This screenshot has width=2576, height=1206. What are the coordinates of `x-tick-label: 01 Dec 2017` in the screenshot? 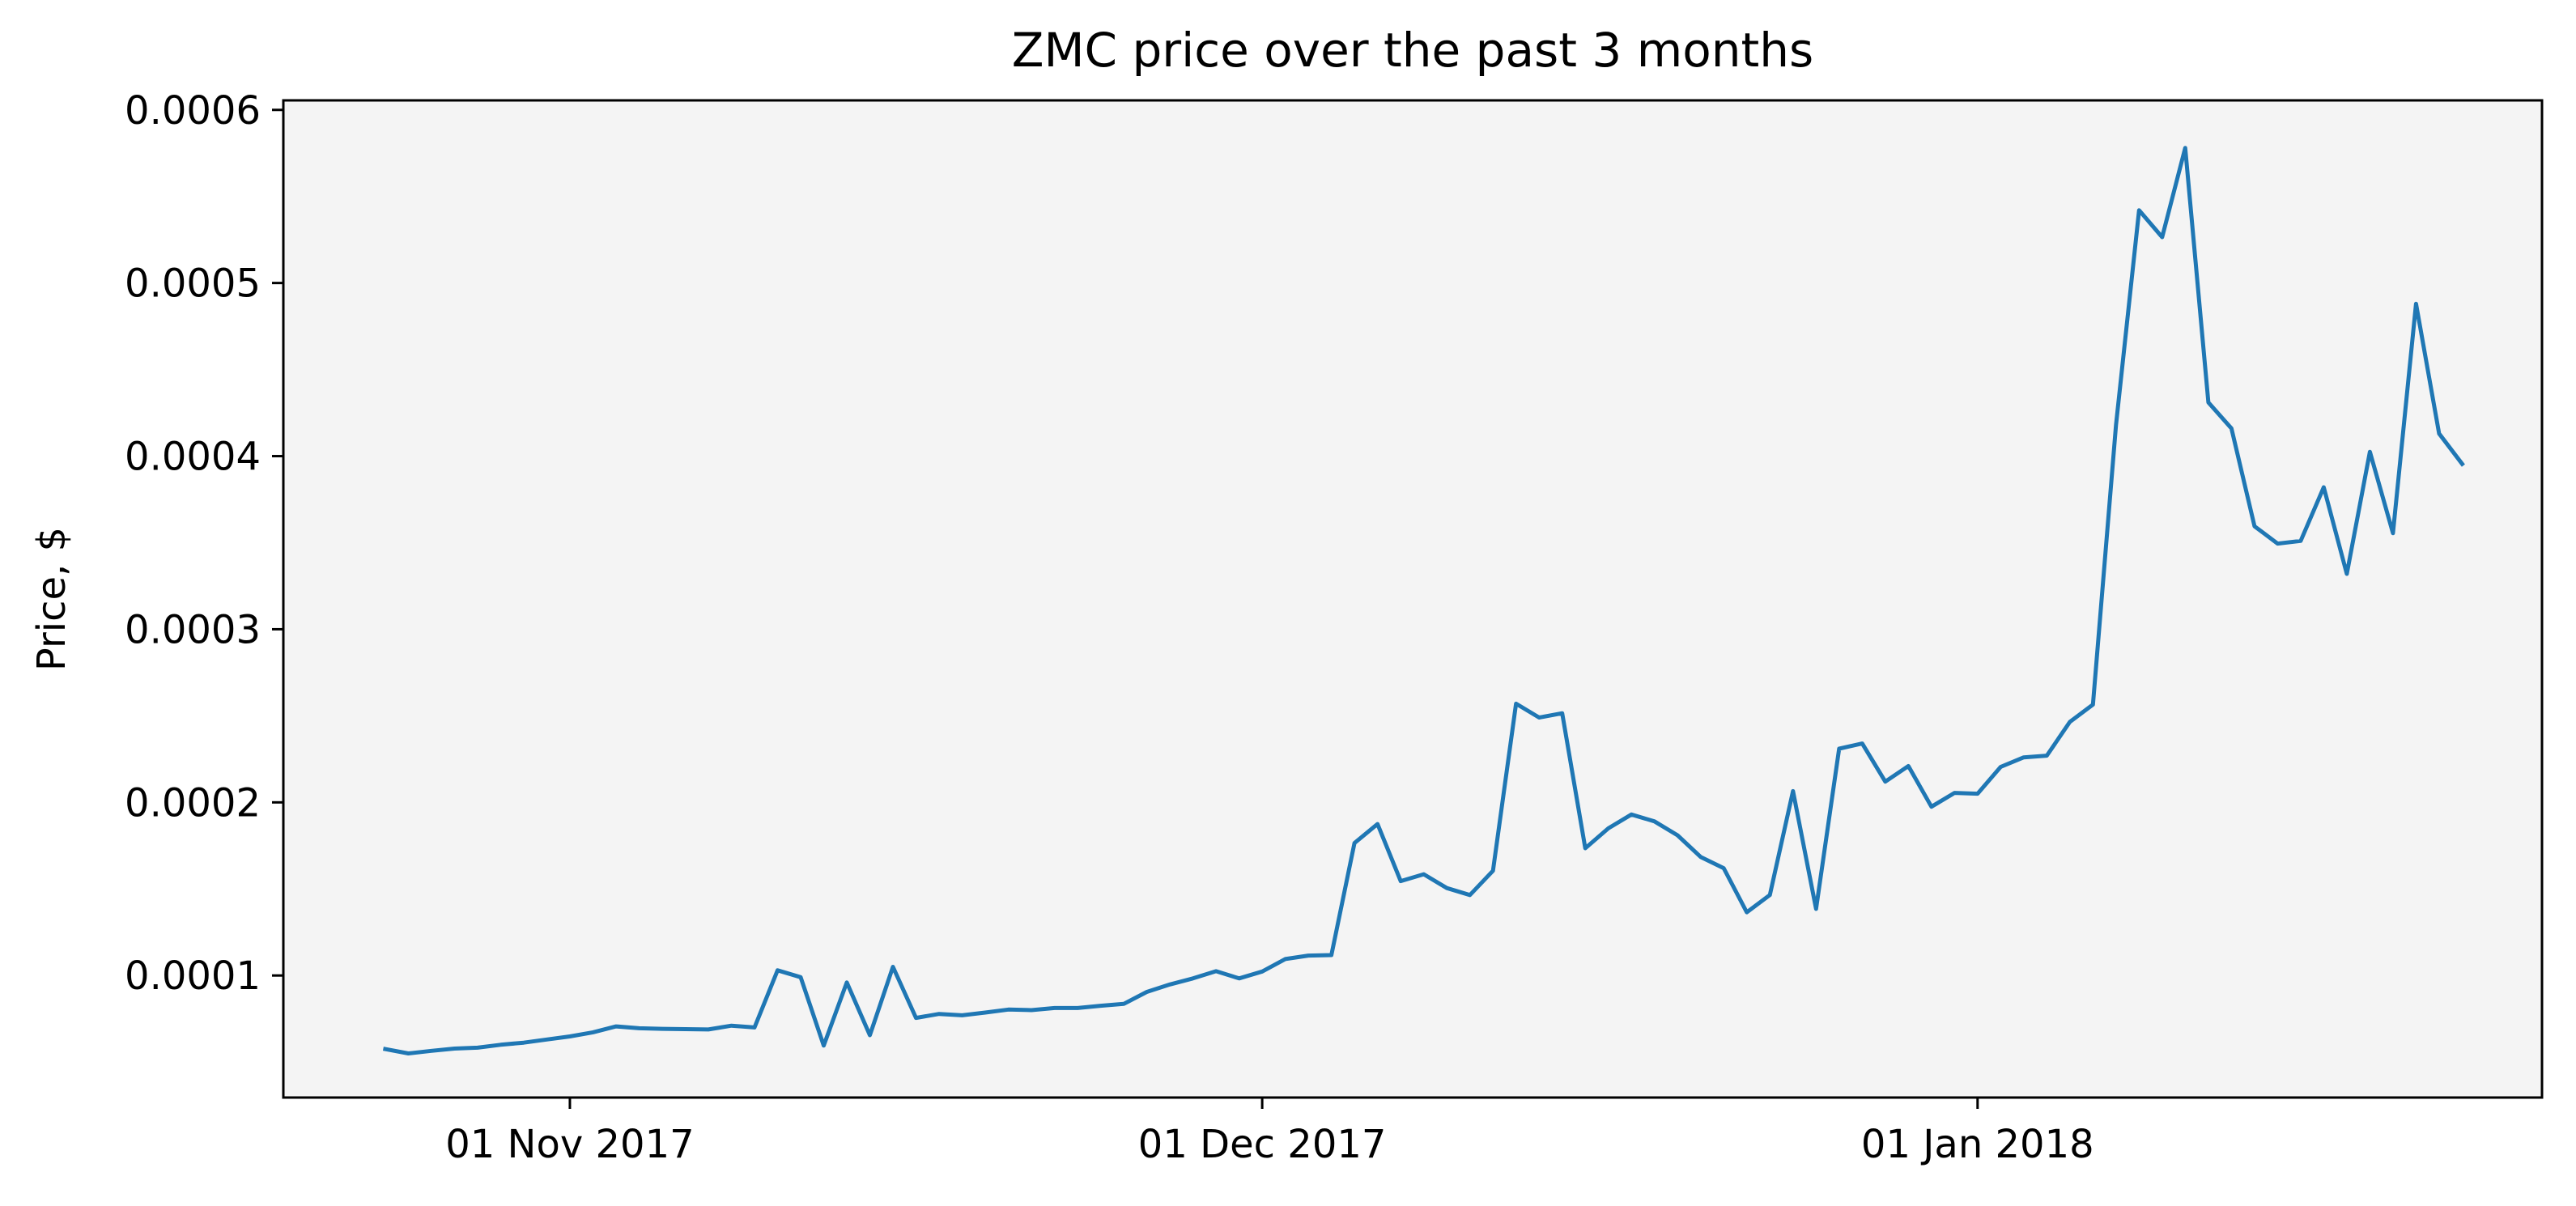 It's located at (1263, 1144).